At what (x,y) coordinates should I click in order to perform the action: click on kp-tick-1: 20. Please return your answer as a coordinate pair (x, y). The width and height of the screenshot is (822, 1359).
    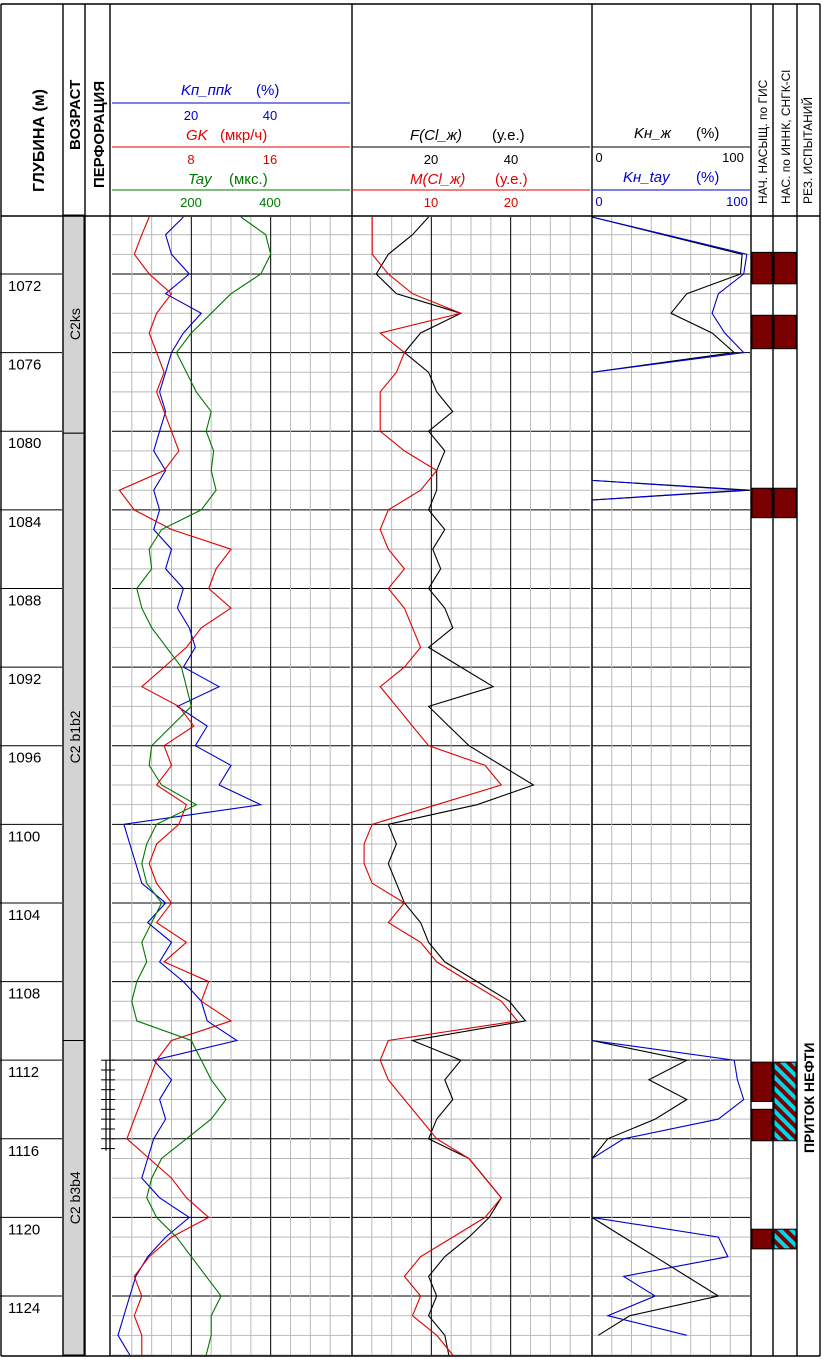
    Looking at the image, I should click on (191, 115).